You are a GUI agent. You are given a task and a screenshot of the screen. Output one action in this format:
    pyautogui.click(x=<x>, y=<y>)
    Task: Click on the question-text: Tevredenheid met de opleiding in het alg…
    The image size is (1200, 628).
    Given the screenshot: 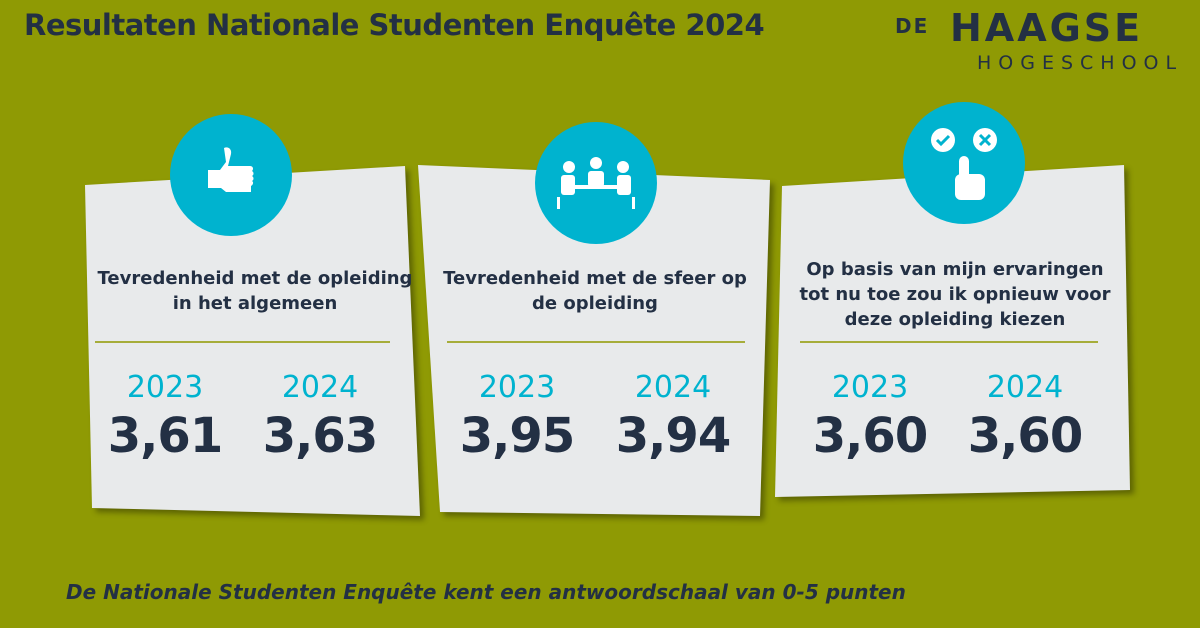 What is the action you would take?
    pyautogui.click(x=255, y=291)
    